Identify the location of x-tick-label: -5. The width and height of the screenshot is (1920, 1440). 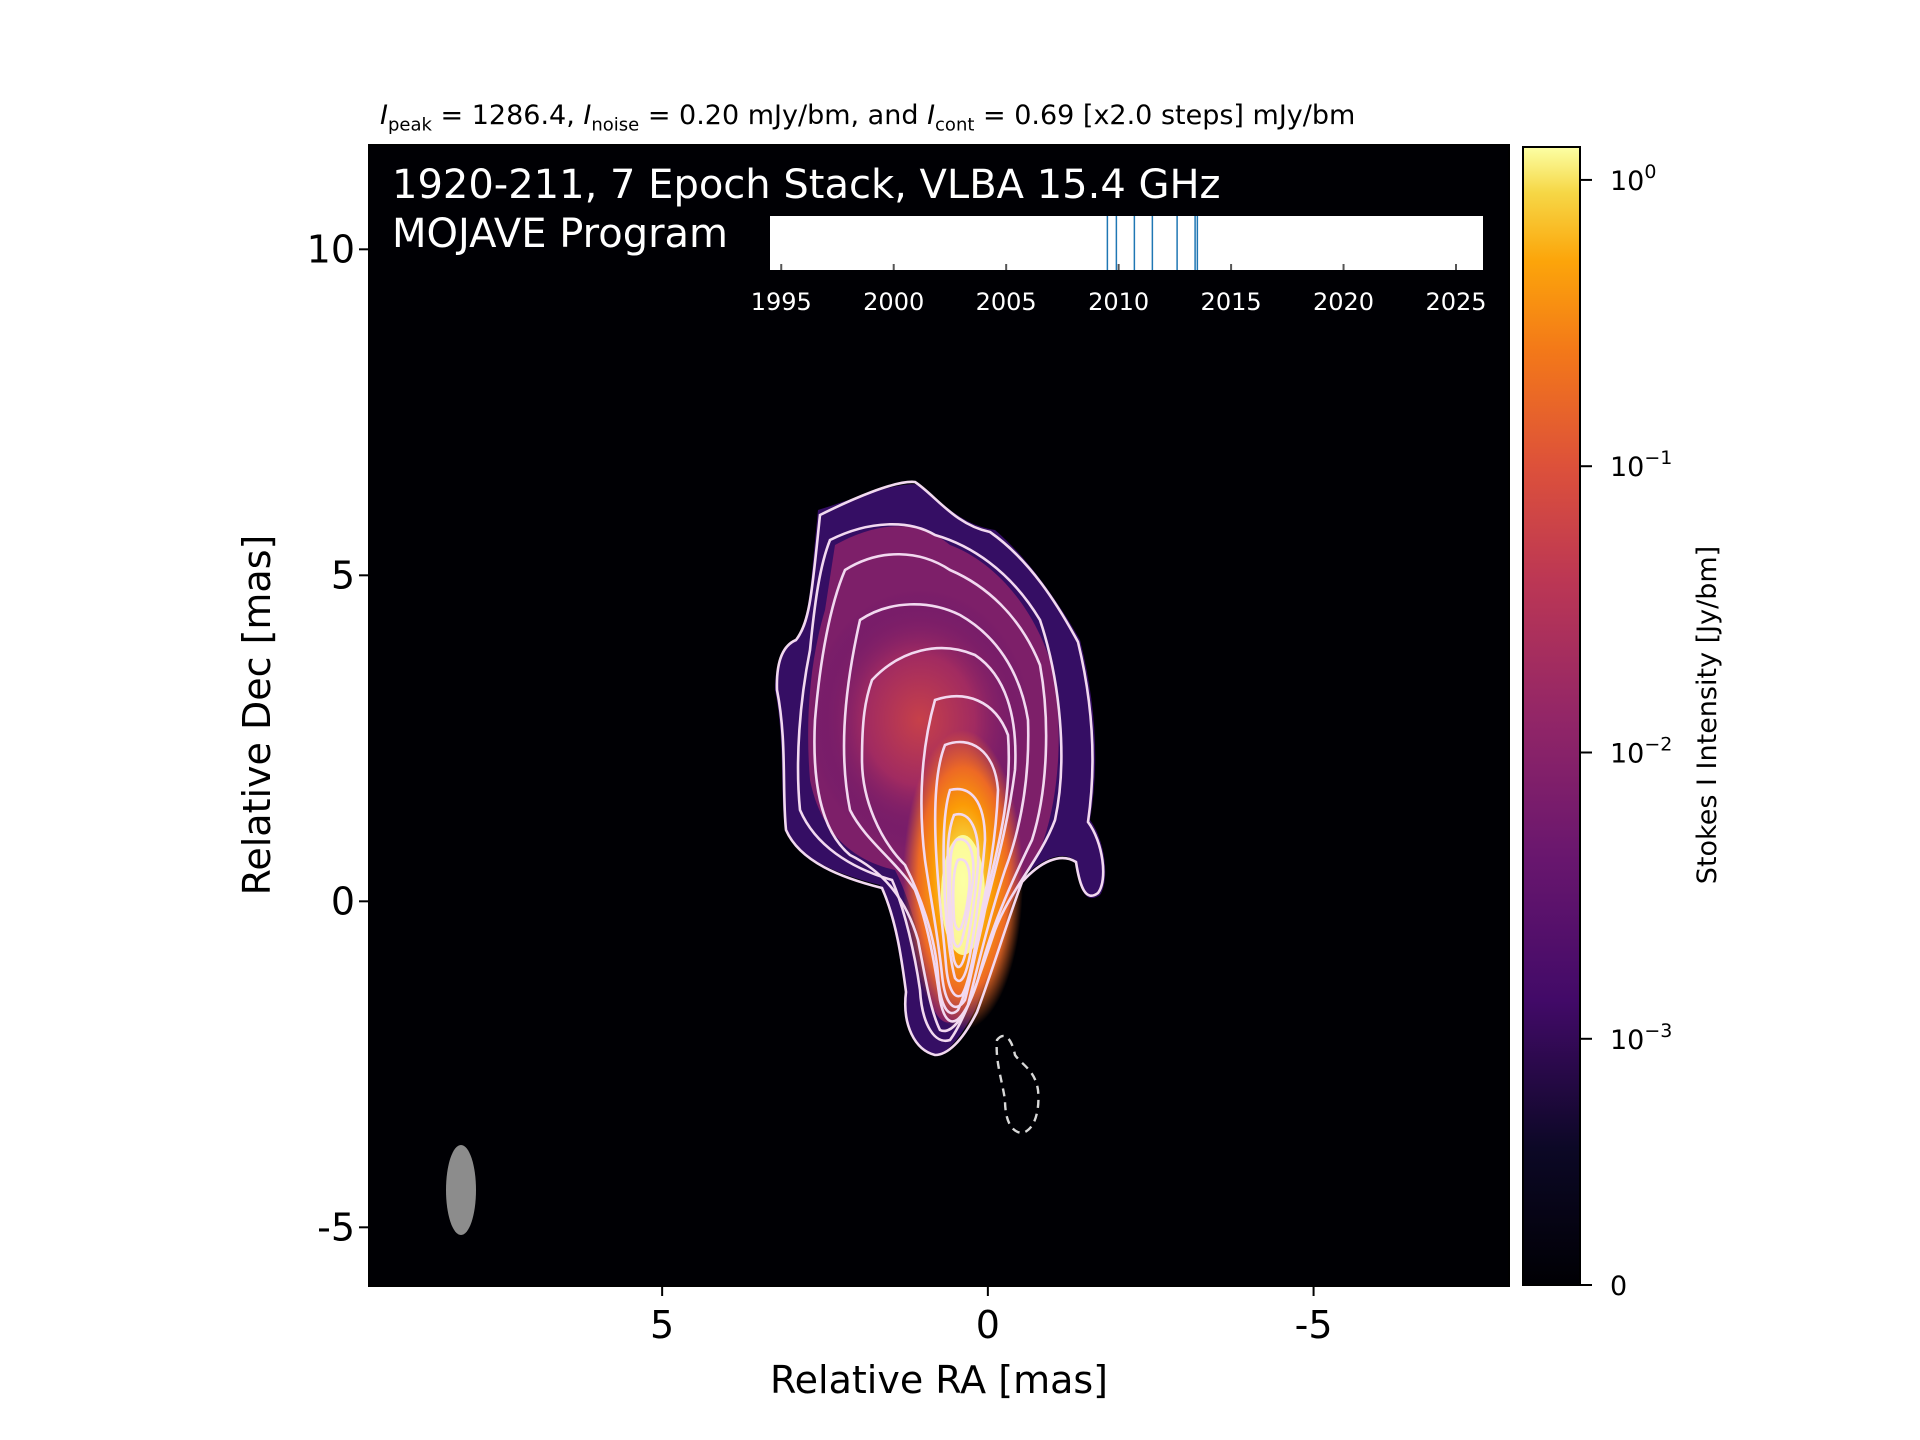
(1314, 1325).